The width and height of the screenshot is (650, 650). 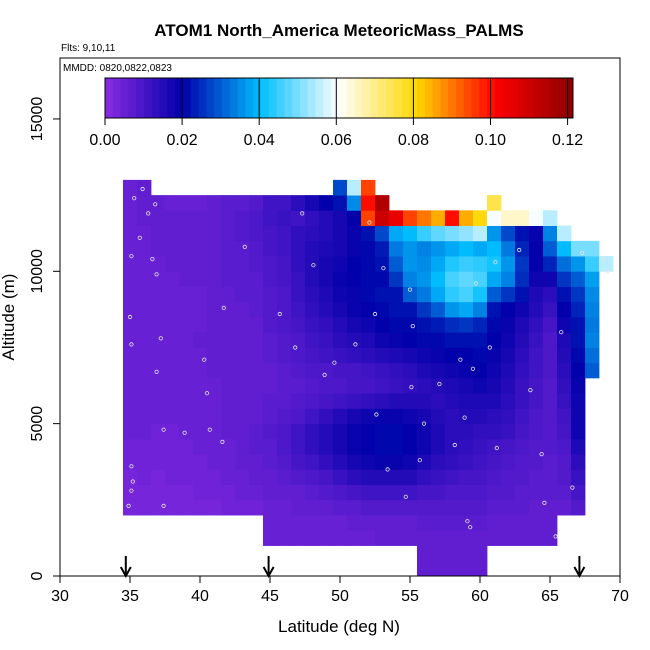 I want to click on colorbar-tick-label: 0.08, so click(x=413, y=140).